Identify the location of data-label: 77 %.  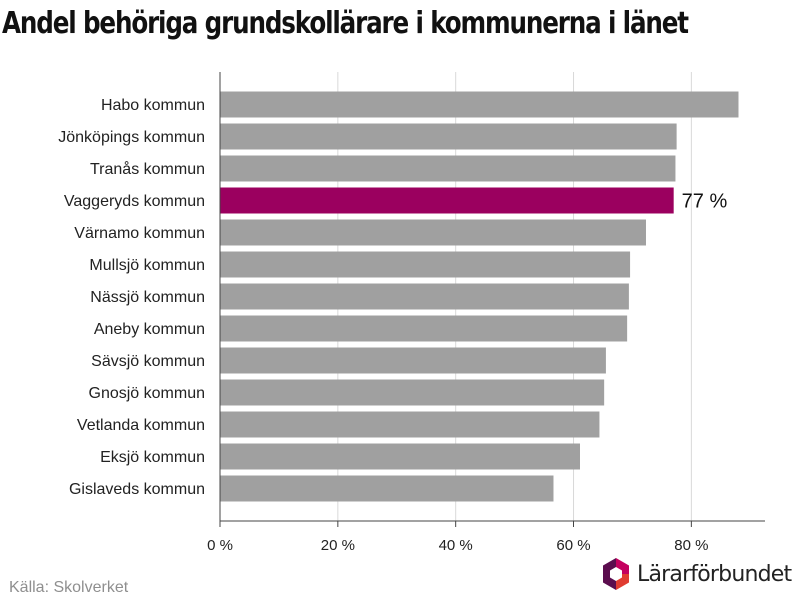
(705, 202).